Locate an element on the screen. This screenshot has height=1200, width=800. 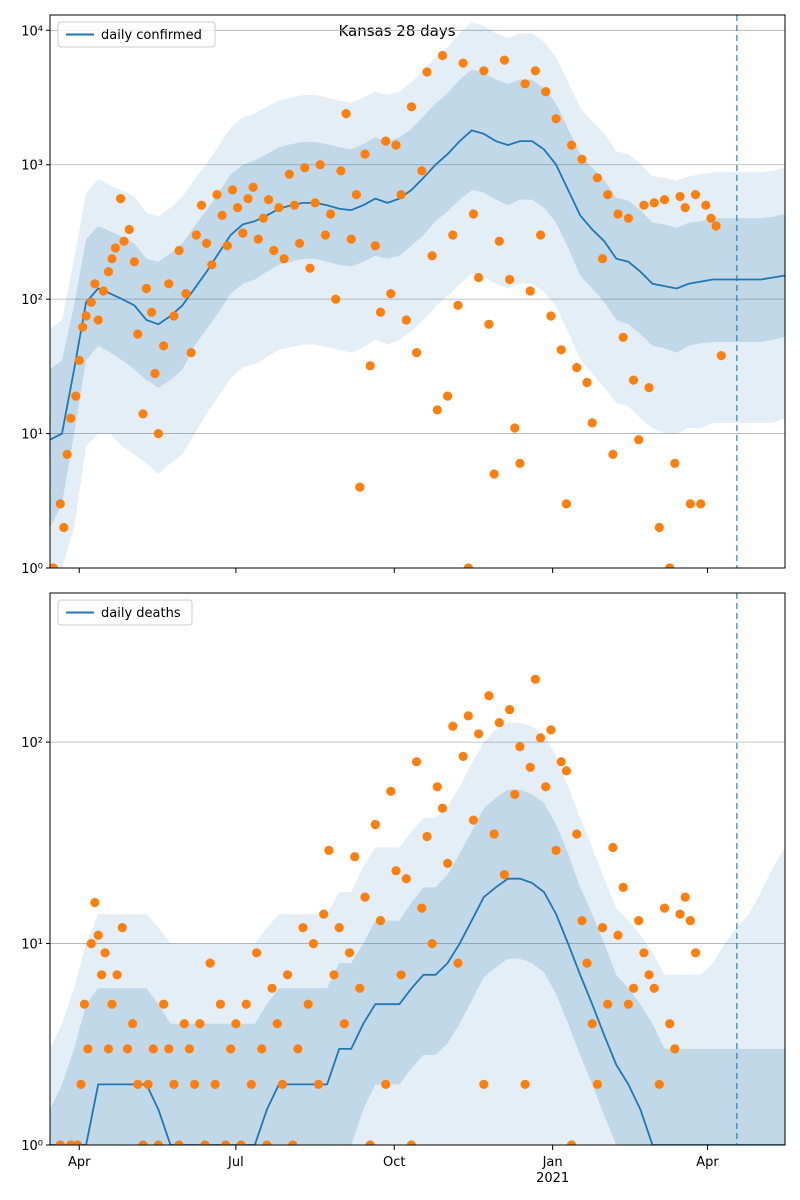
legend-box is located at coordinates (125, 612).